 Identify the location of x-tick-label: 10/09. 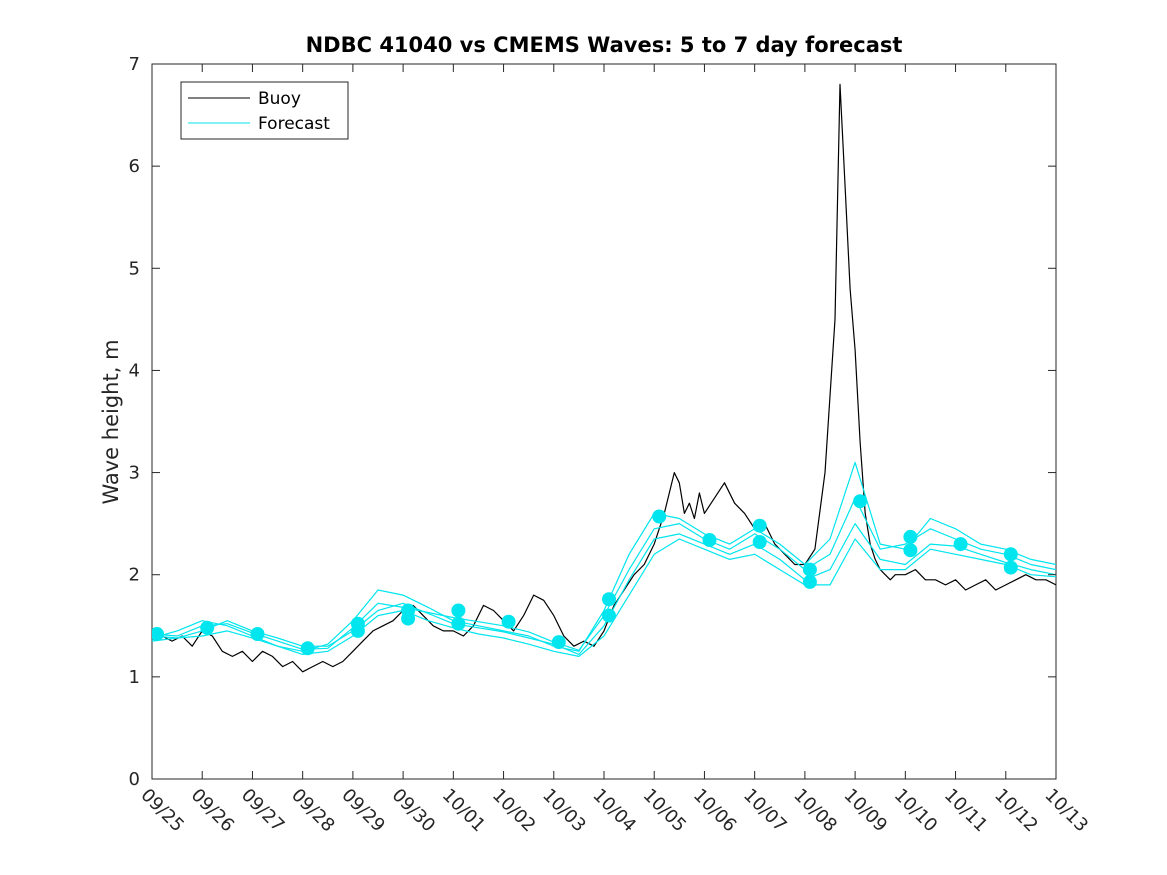
(866, 811).